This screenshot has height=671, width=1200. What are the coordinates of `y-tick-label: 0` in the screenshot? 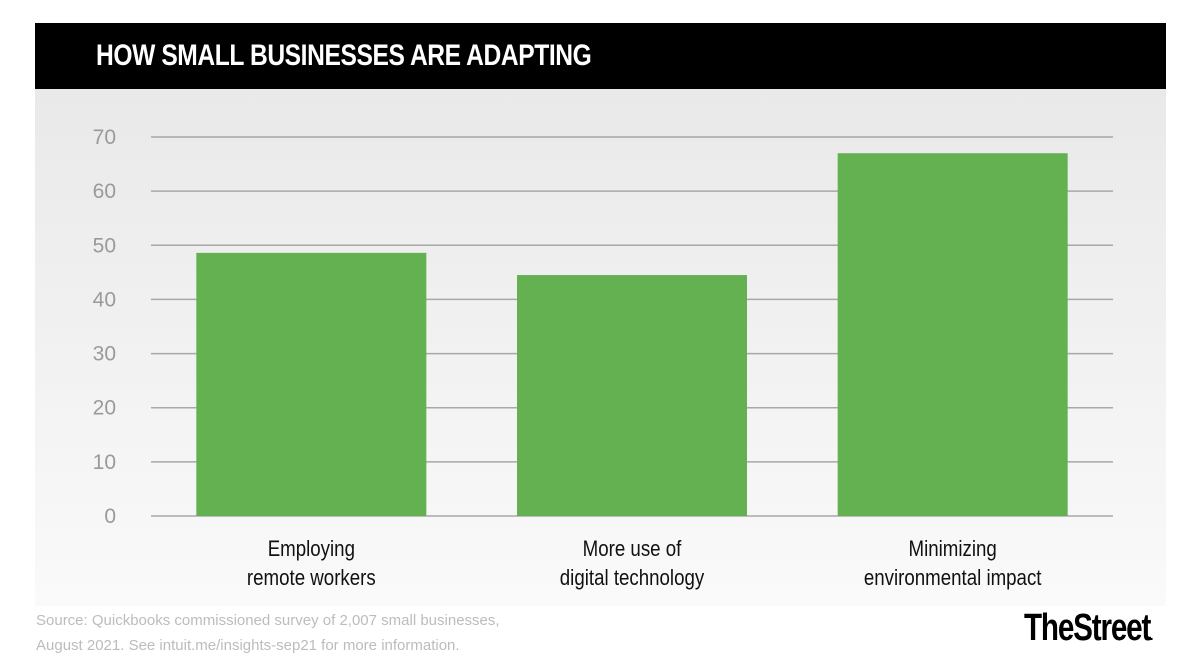 It's located at (110, 516).